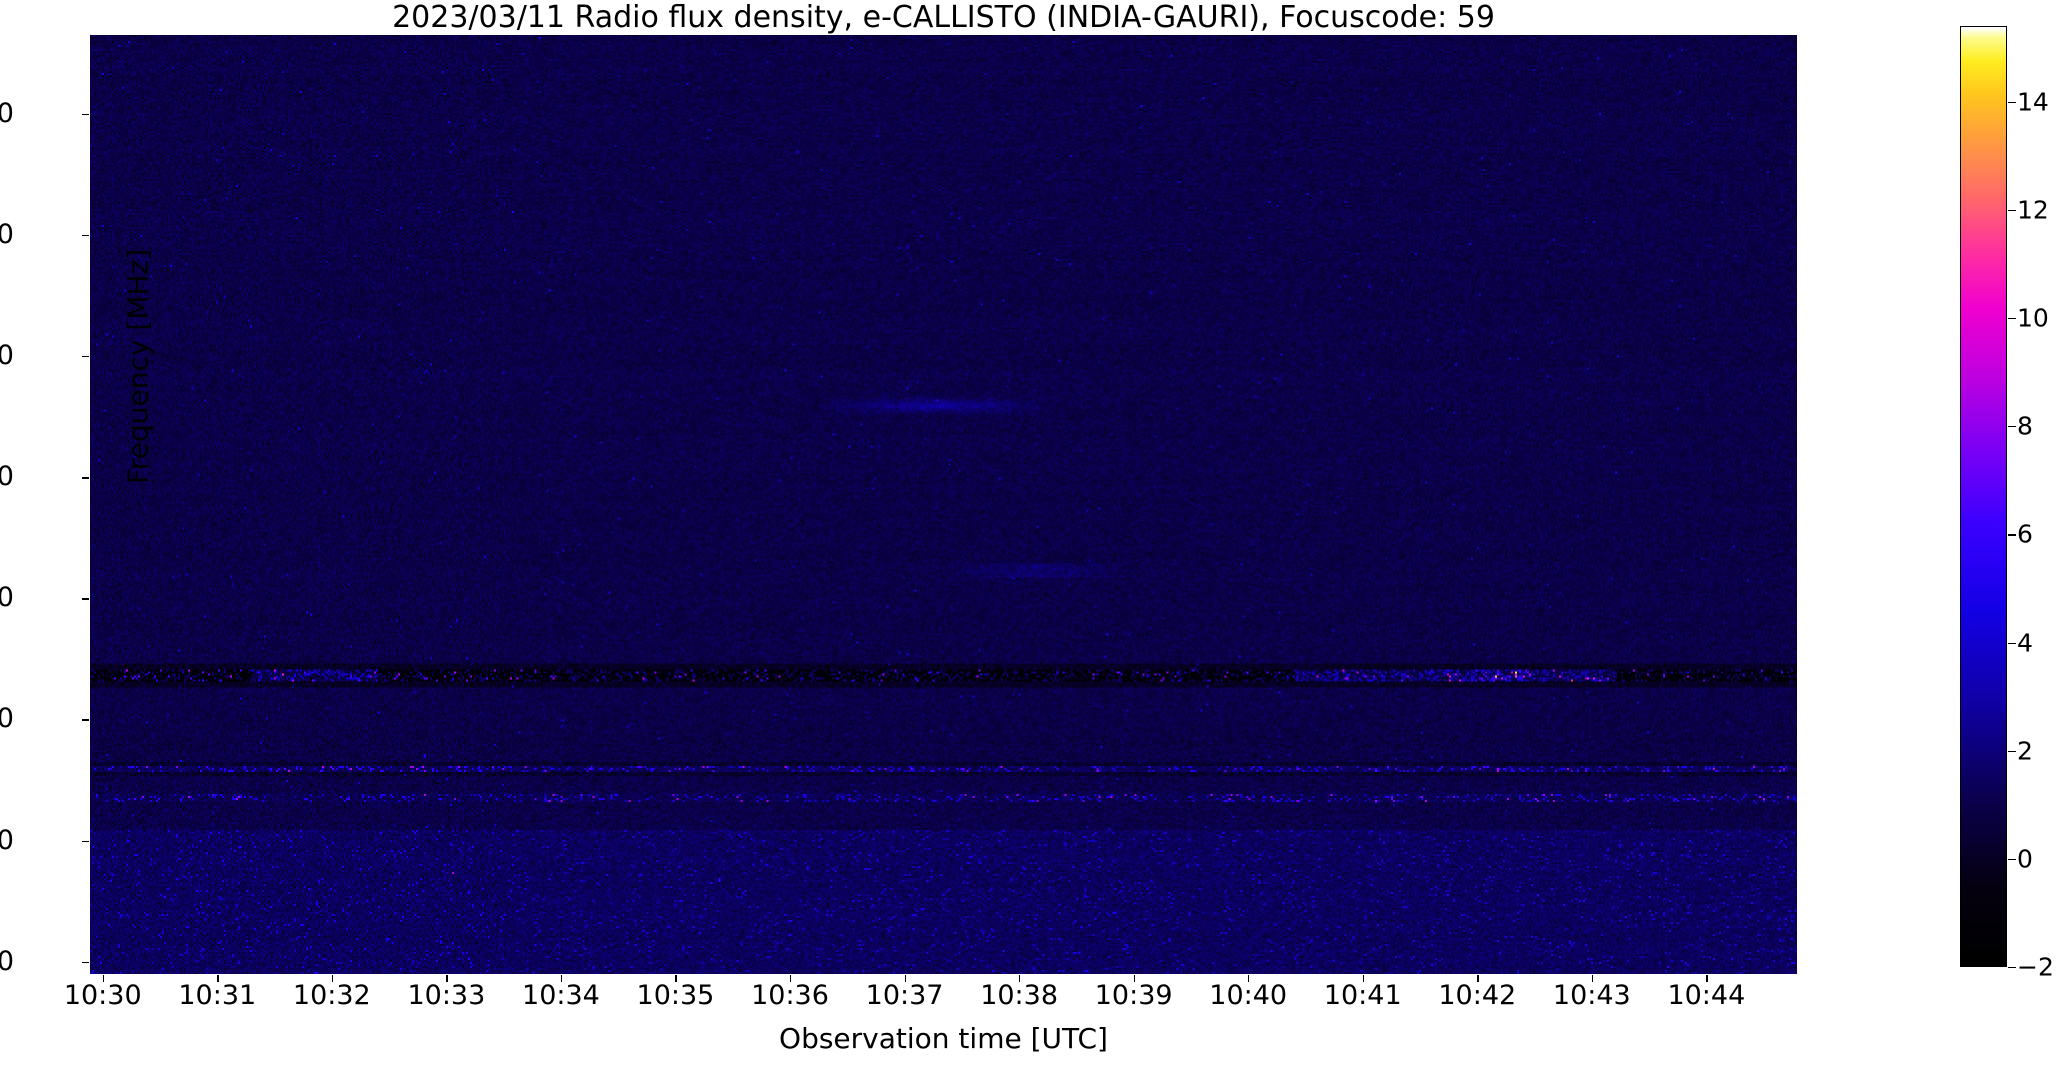  What do you see at coordinates (7, 477) in the screenshot?
I see `y-tick-label: 250` at bounding box center [7, 477].